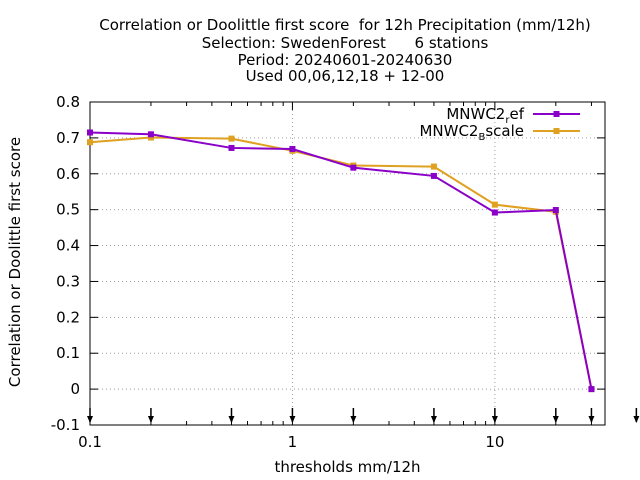 The image size is (640, 480). Describe the element at coordinates (68, 353) in the screenshot. I see `y-tick-label: 0.1` at that location.